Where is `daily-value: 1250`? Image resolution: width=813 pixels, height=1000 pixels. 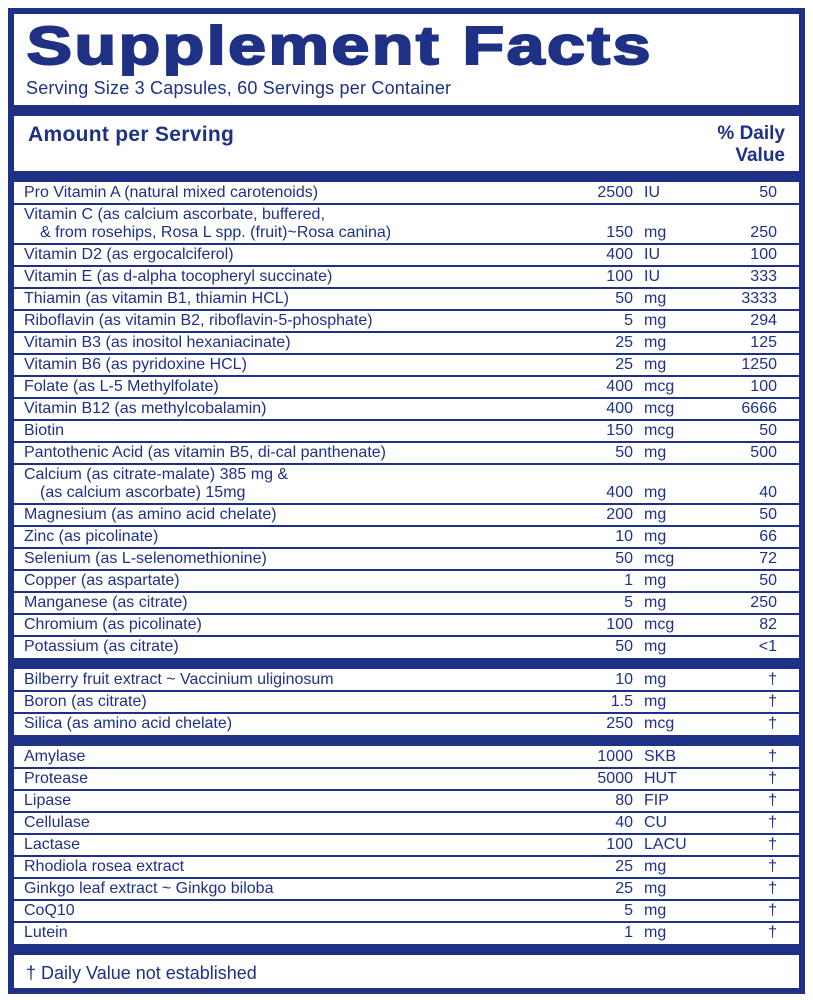 daily-value: 1250 is located at coordinates (759, 365).